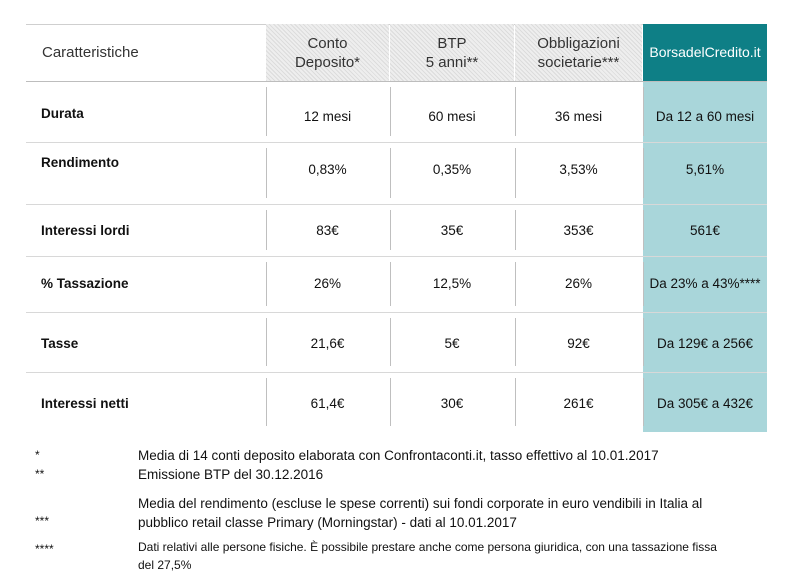 This screenshot has height=578, width=799. I want to click on table-cell: 353€, so click(578, 230).